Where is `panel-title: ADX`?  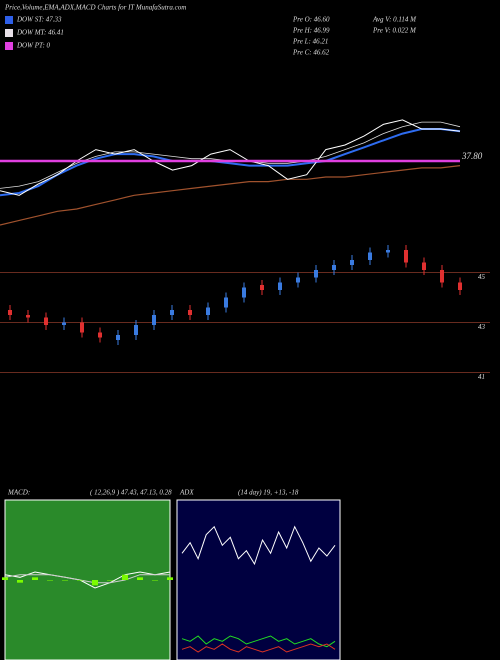 panel-title: ADX is located at coordinates (186, 493).